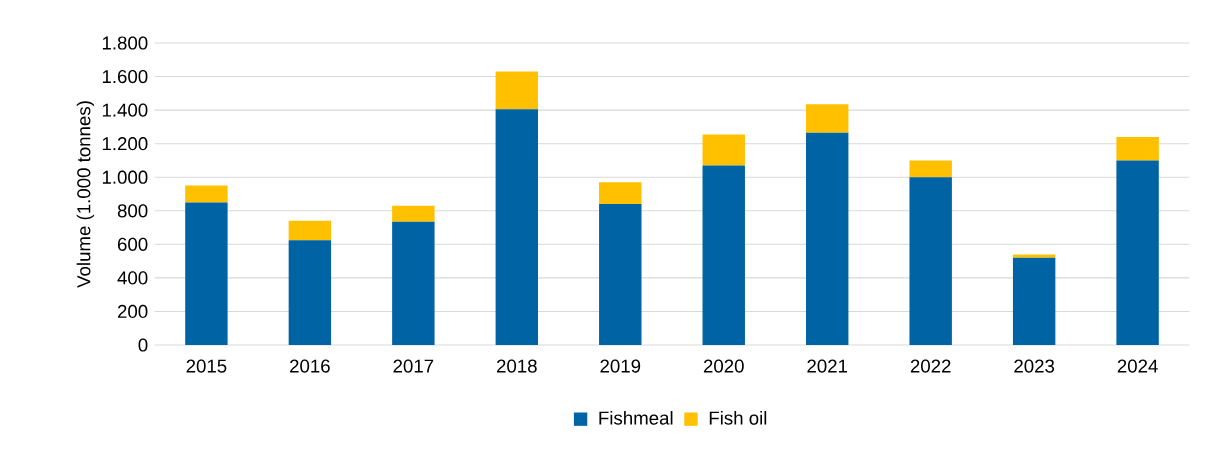 The height and width of the screenshot is (458, 1213). I want to click on legend-label: Fishmeal, so click(636, 417).